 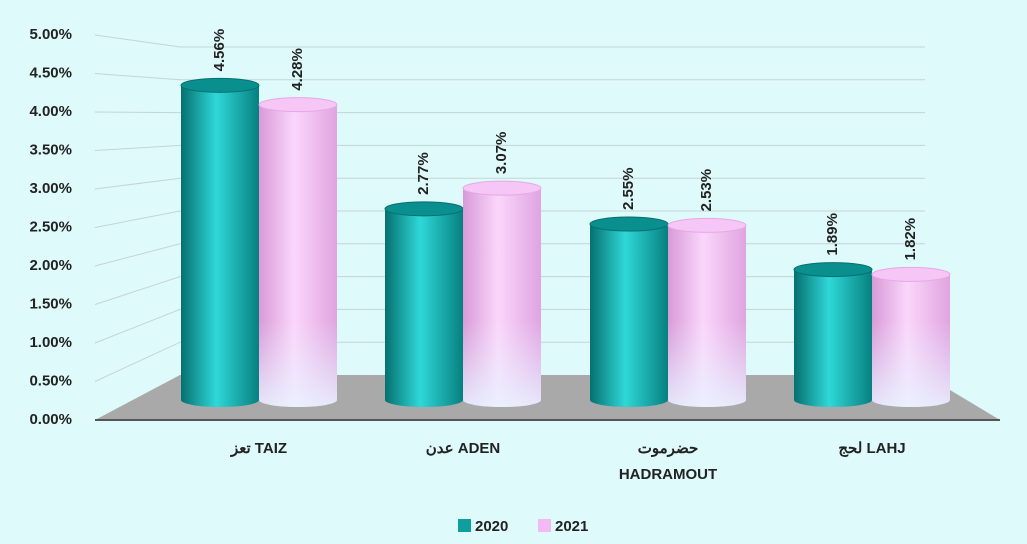 What do you see at coordinates (50, 265) in the screenshot?
I see `y-tick-label: 2.00%` at bounding box center [50, 265].